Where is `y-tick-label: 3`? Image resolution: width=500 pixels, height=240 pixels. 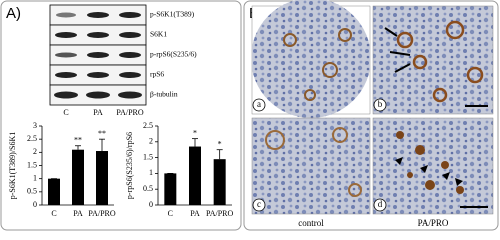
y-tick-label: 3 is located at coordinates (35, 125).